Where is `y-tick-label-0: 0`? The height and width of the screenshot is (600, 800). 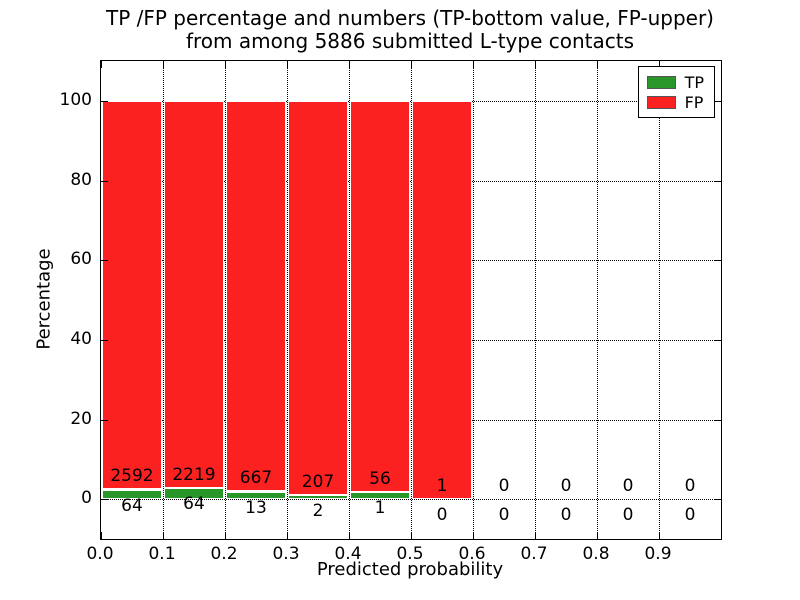 y-tick-label-0: 0 is located at coordinates (86, 498).